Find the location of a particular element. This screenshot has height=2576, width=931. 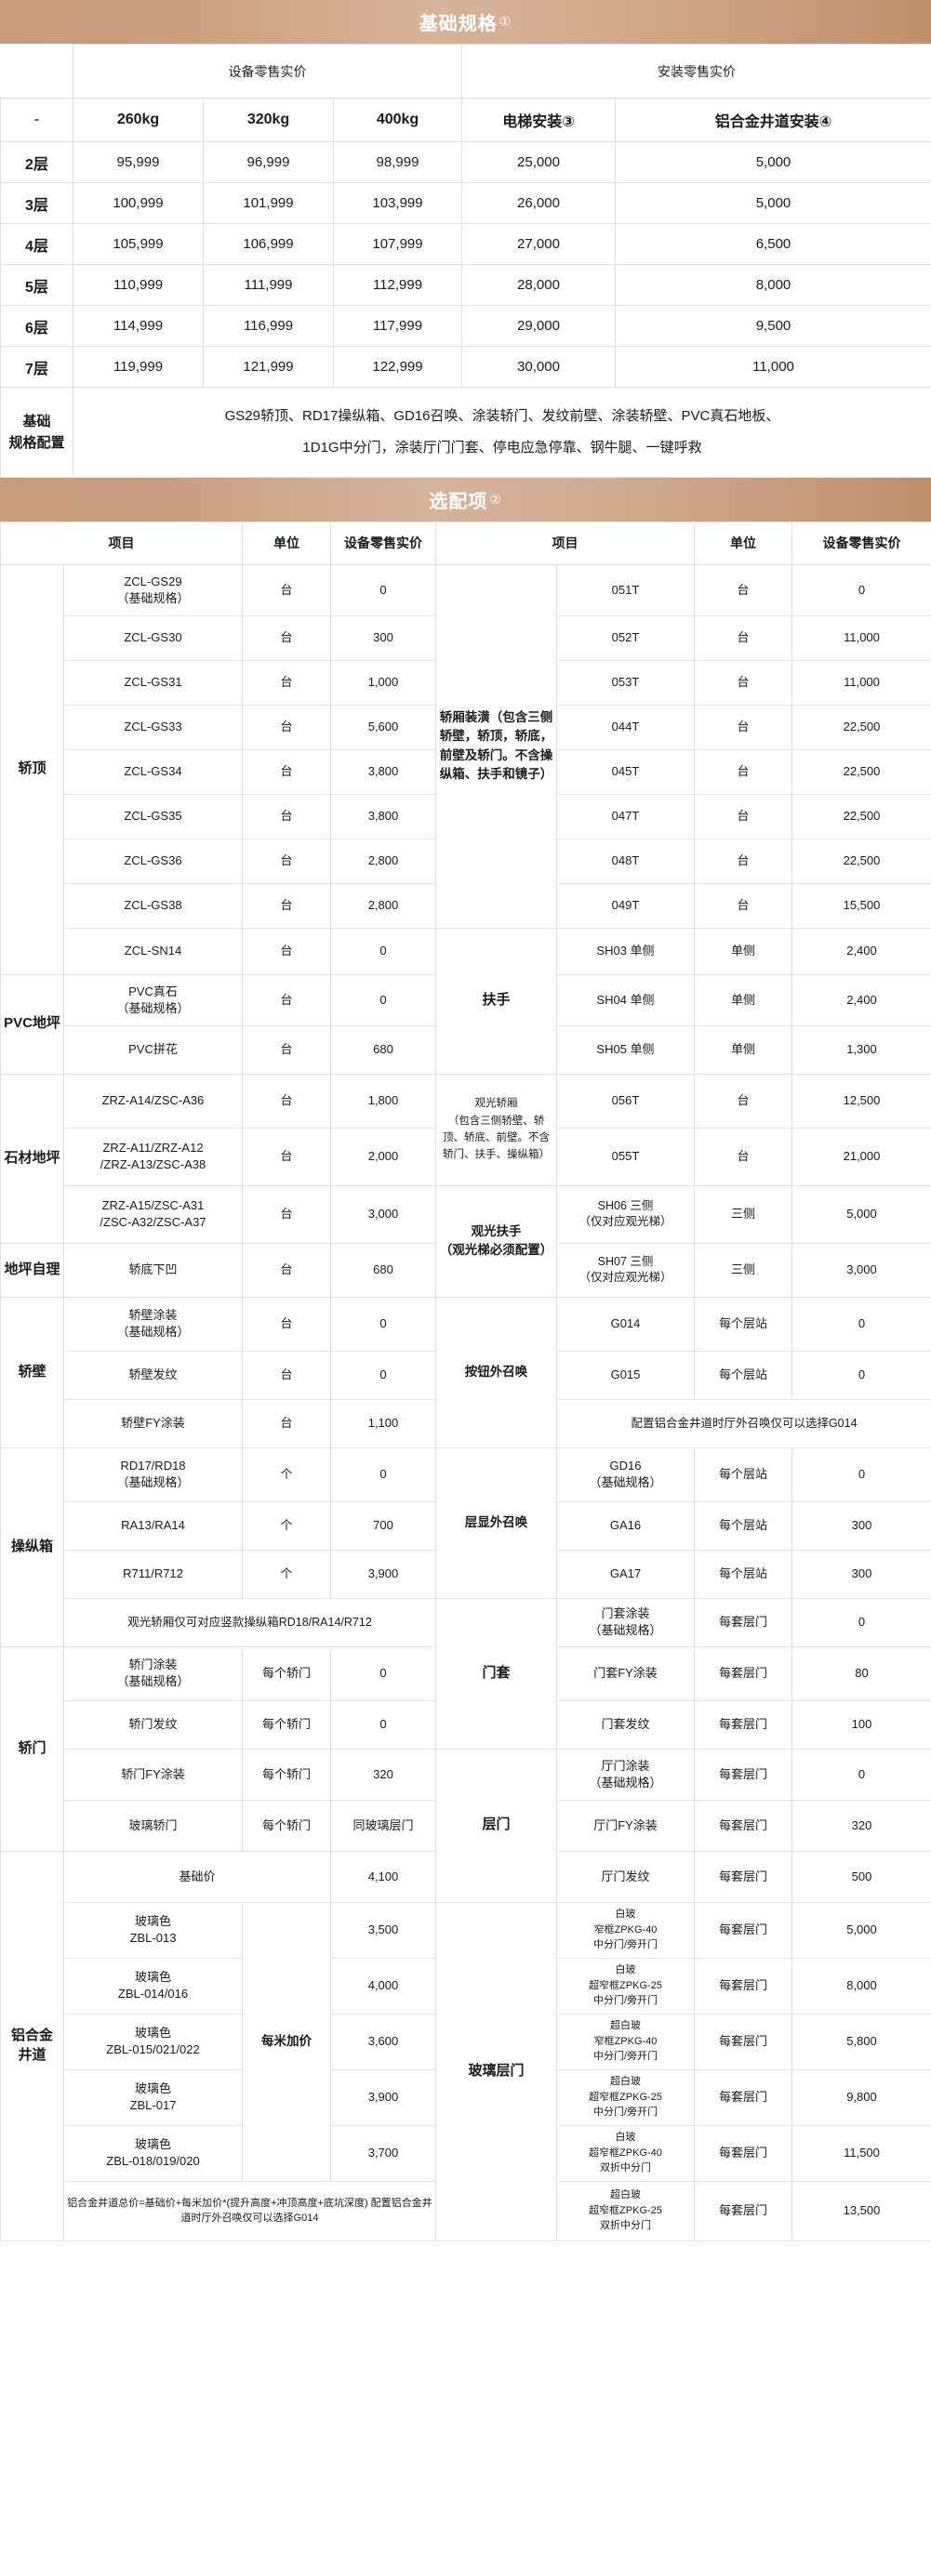

table-row: 7层 119,999 121,999 122,999 30,000 11,000 is located at coordinates (466, 367).